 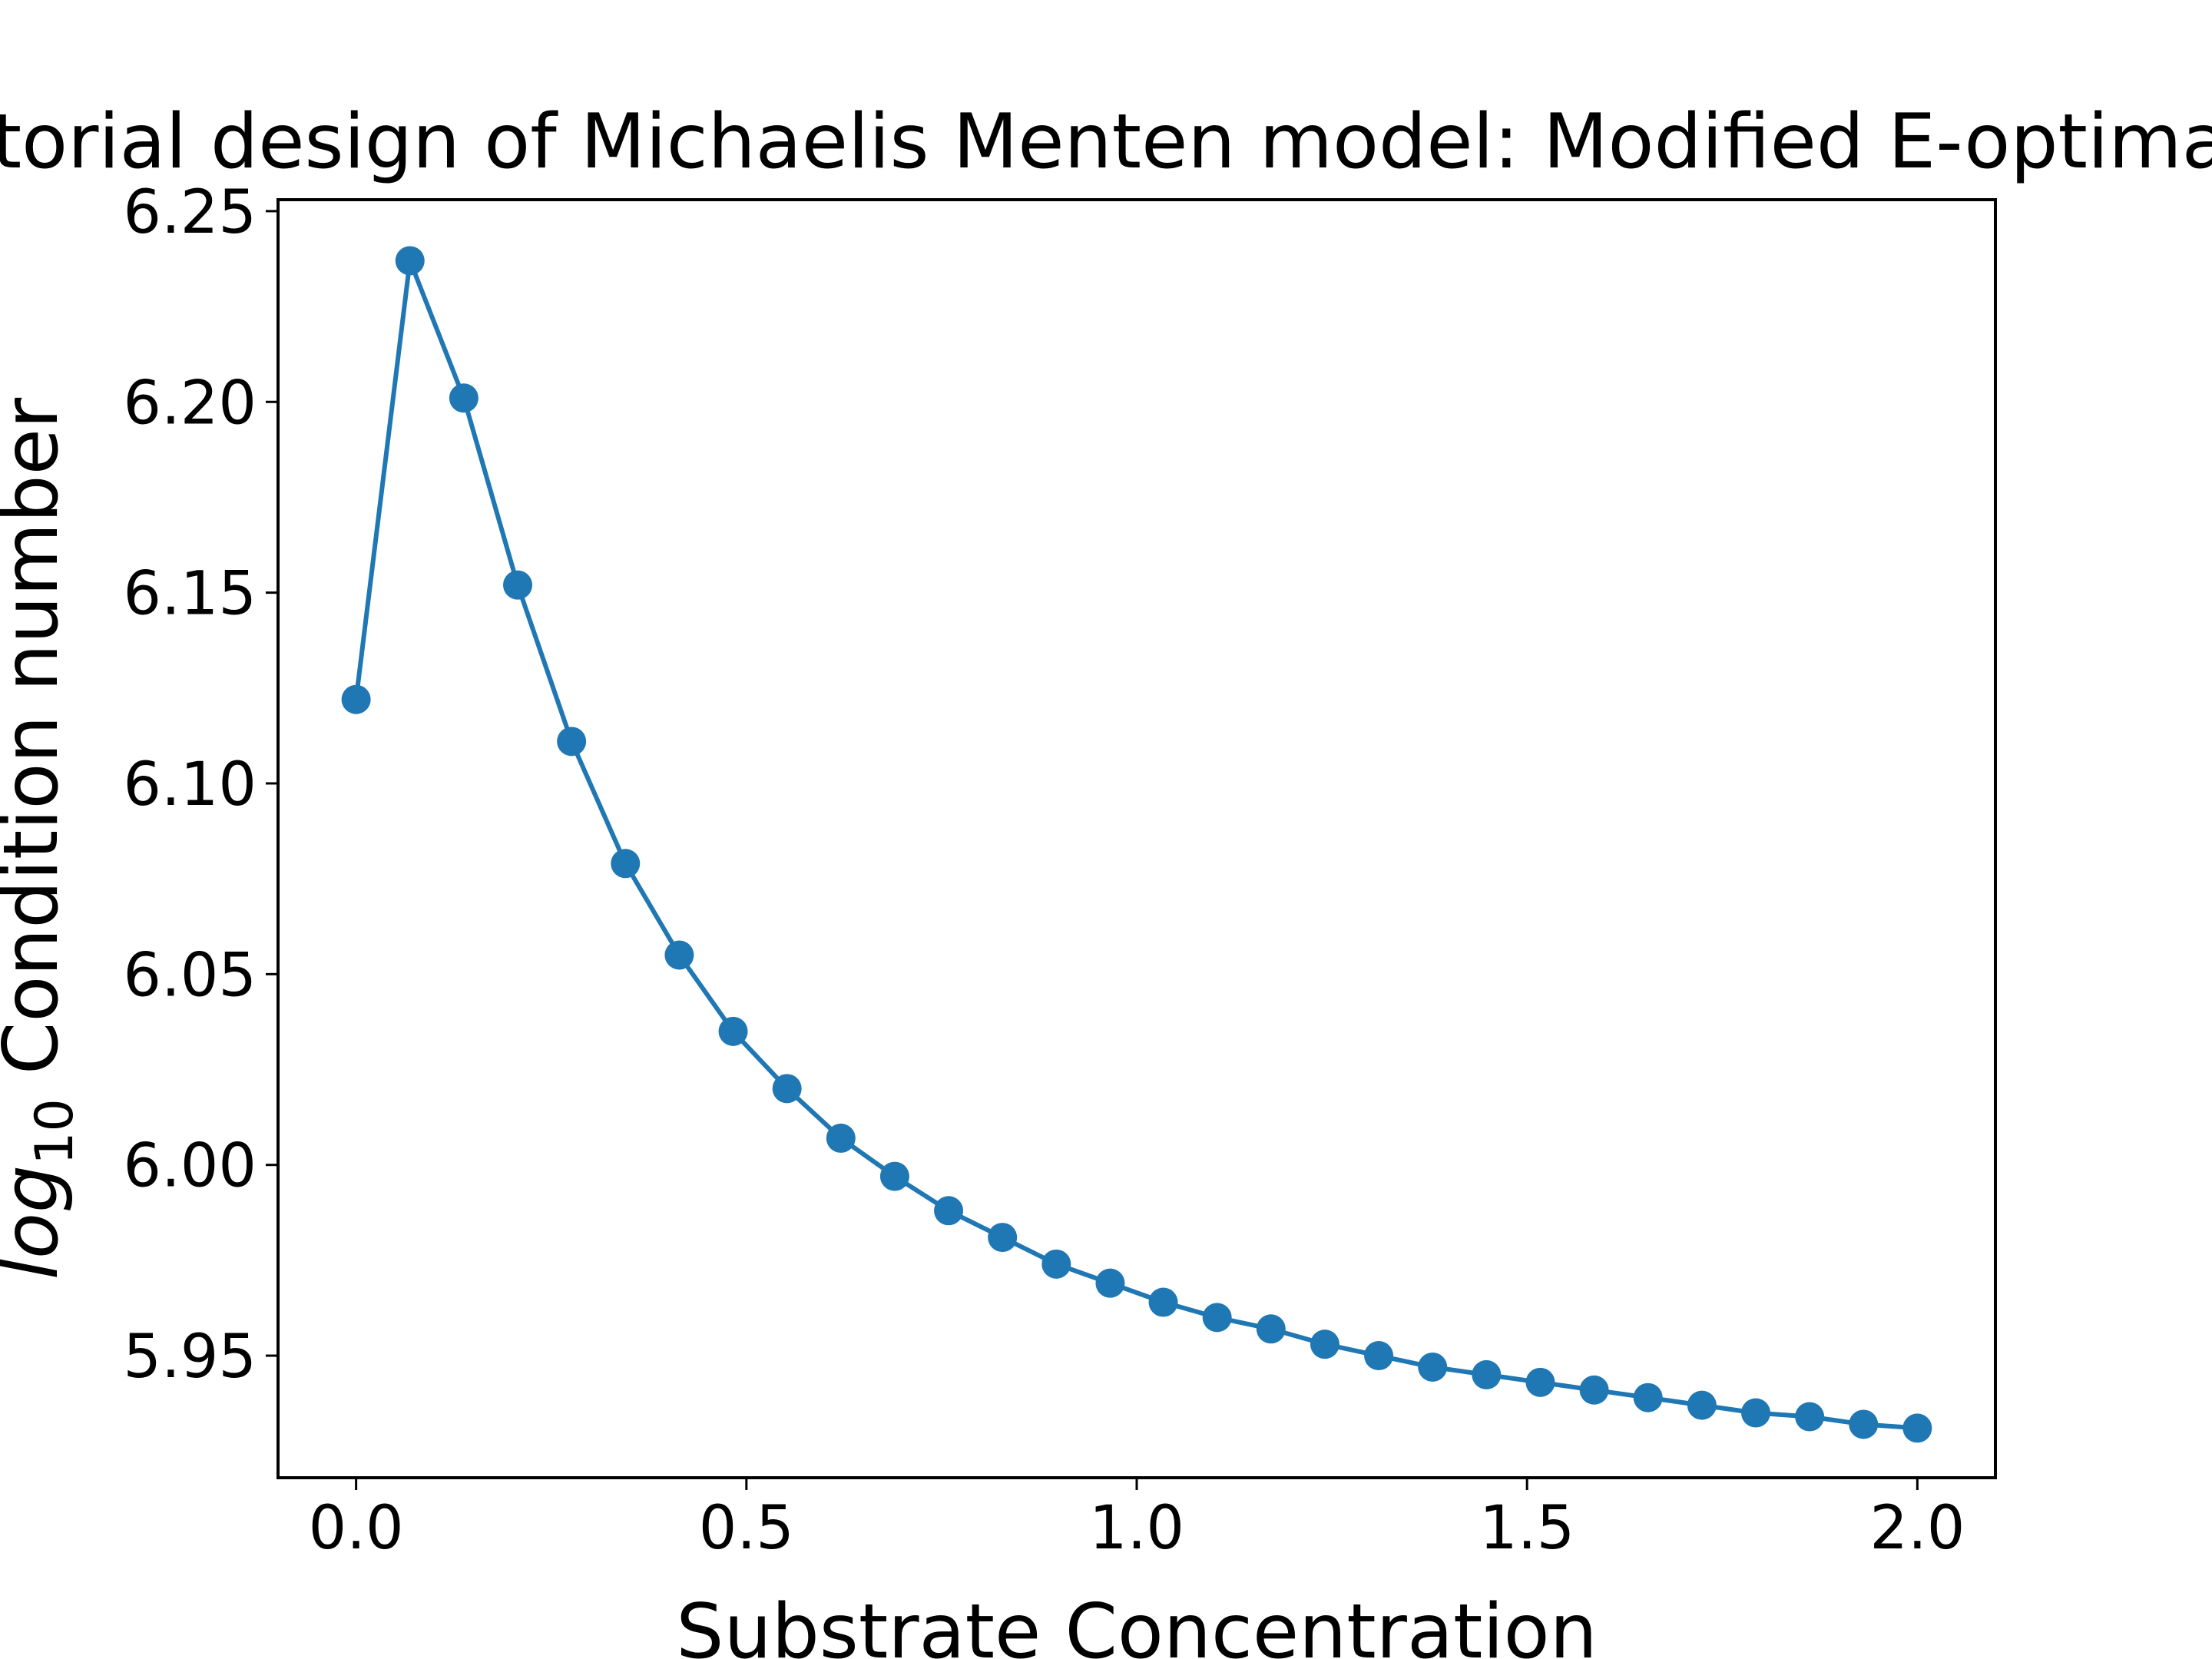 I want to click on x-tick-label: 0.0, so click(x=356, y=1529).